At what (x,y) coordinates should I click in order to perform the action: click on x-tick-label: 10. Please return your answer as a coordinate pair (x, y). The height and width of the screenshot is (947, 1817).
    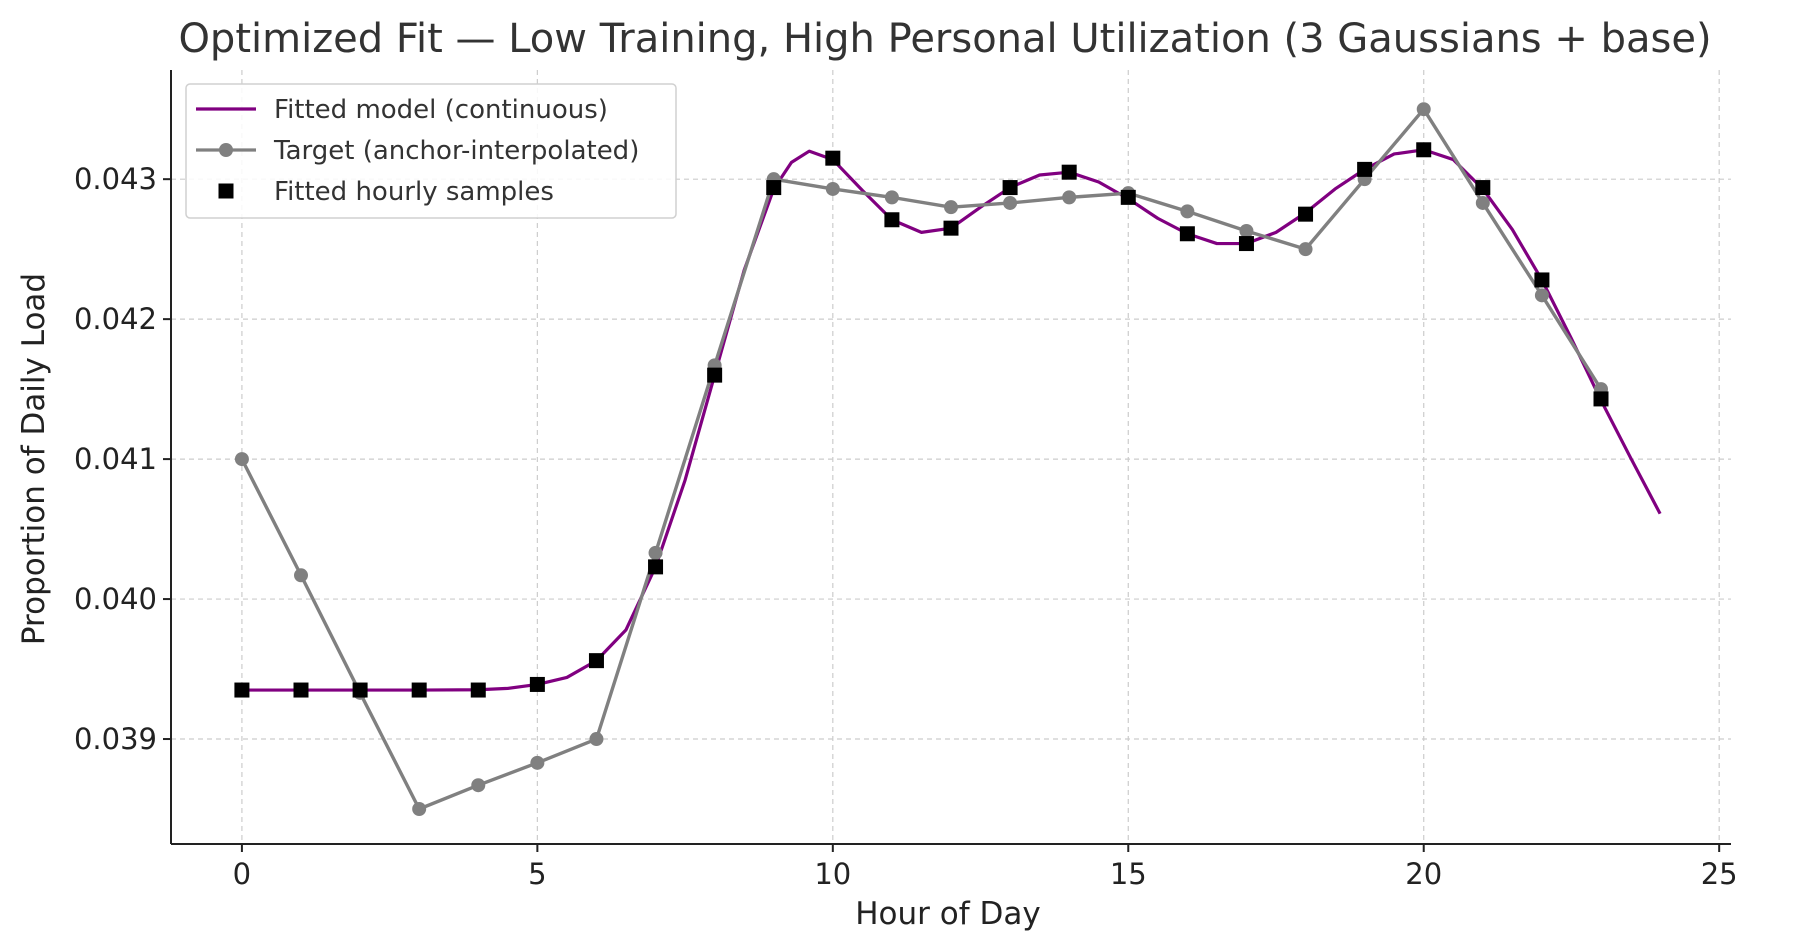
    Looking at the image, I should click on (832, 874).